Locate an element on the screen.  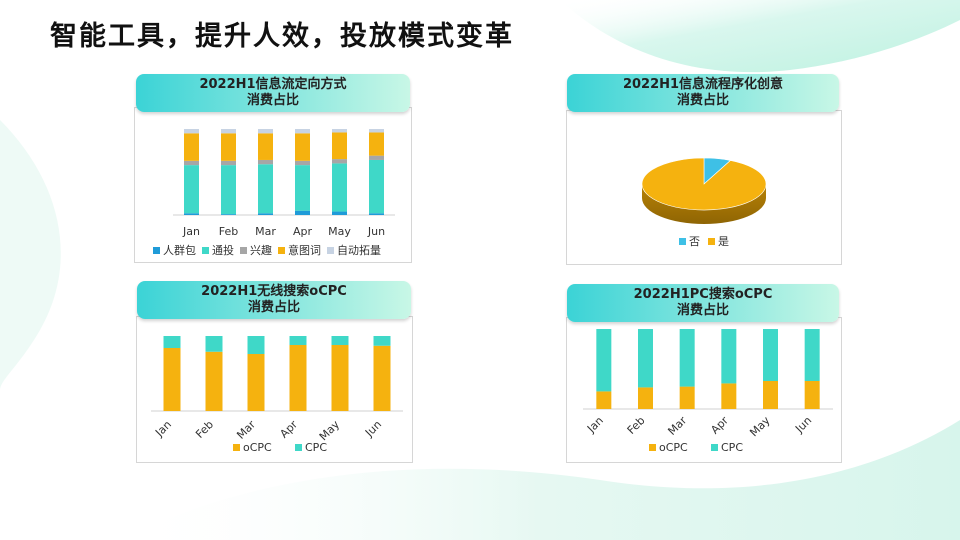
chart-2-tick-apr: Apr is located at coordinates (288, 429).